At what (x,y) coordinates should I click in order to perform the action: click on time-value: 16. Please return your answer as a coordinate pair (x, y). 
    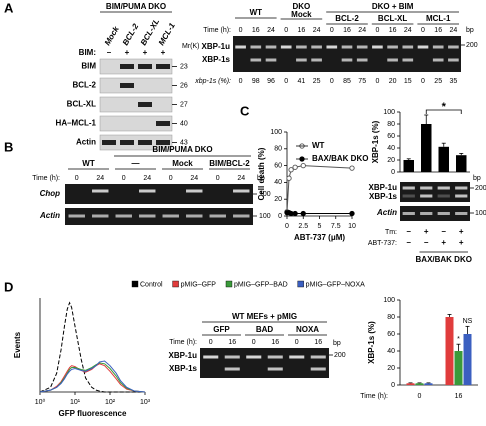
    Looking at the image, I should click on (256, 30).